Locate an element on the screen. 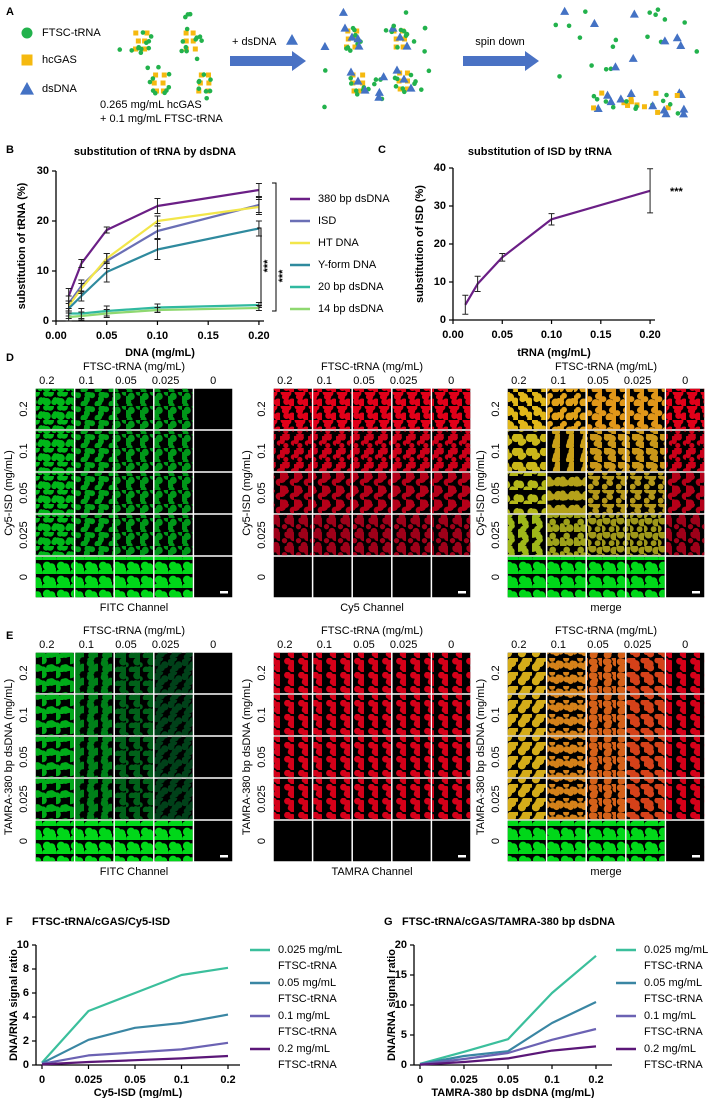 Image resolution: width=709 pixels, height=1098 pixels. column-title: FTSC-tRNA (mg/mL) is located at coordinates (372, 631).